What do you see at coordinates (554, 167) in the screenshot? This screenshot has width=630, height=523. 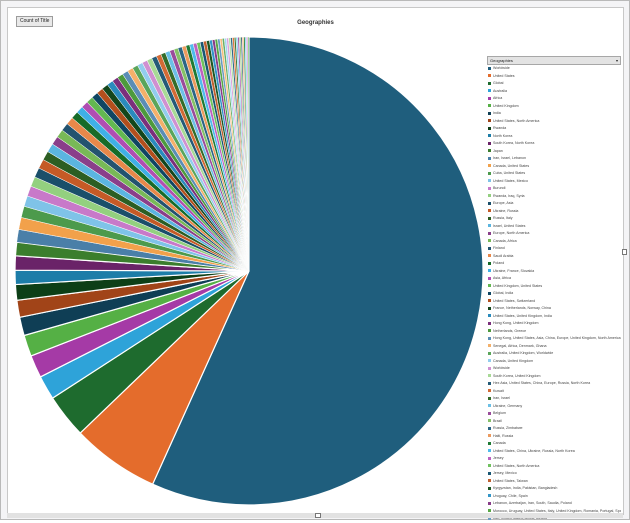 I see `legend-item: Canada, United States` at bounding box center [554, 167].